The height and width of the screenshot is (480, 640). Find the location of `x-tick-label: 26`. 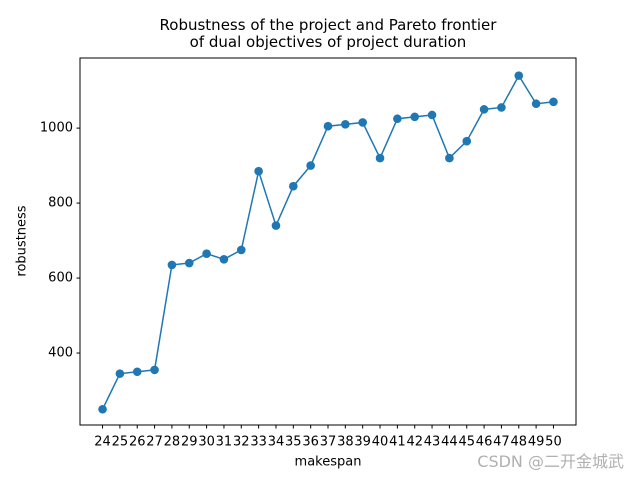

x-tick-label: 26 is located at coordinates (137, 442).